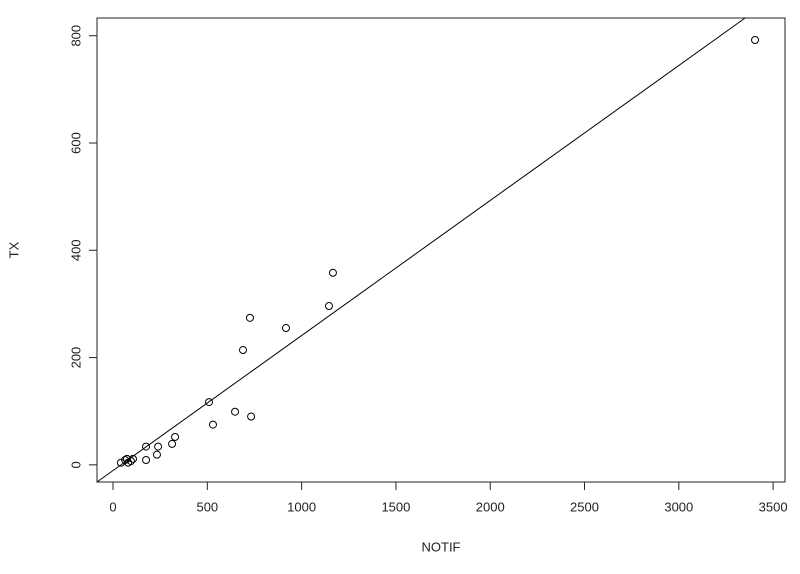 This screenshot has height=574, width=800. What do you see at coordinates (75, 464) in the screenshot?
I see `y-tick-label: 0` at bounding box center [75, 464].